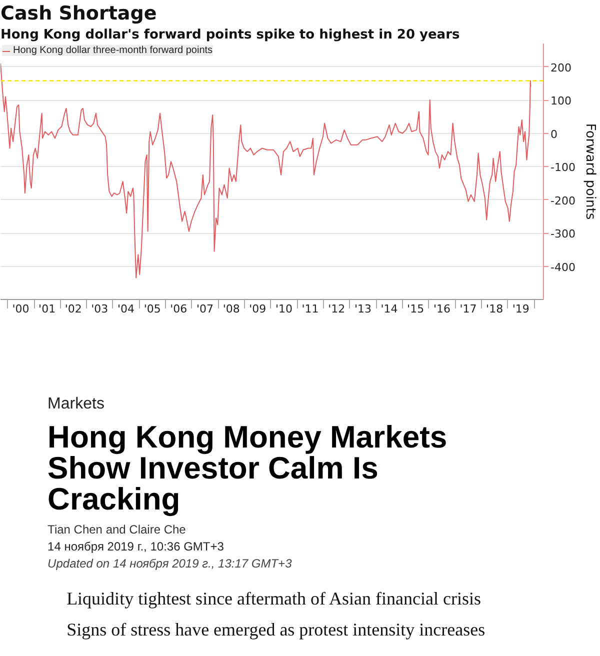  I want to click on text: Markets, so click(76, 404).